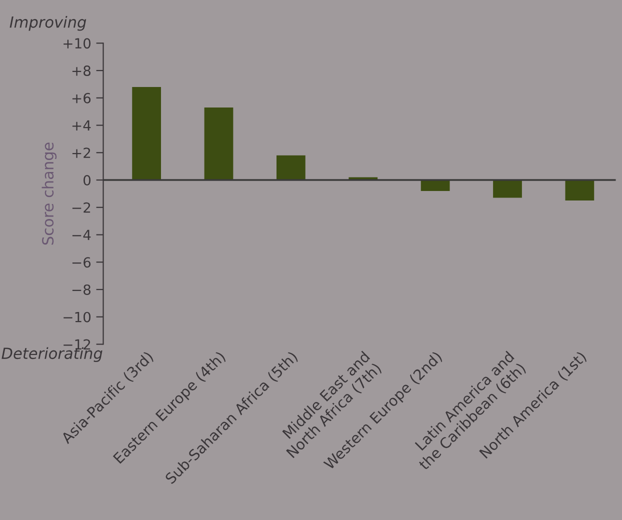 The width and height of the screenshot is (622, 520). Describe the element at coordinates (81, 125) in the screenshot. I see `y-tick-label: +4` at that location.